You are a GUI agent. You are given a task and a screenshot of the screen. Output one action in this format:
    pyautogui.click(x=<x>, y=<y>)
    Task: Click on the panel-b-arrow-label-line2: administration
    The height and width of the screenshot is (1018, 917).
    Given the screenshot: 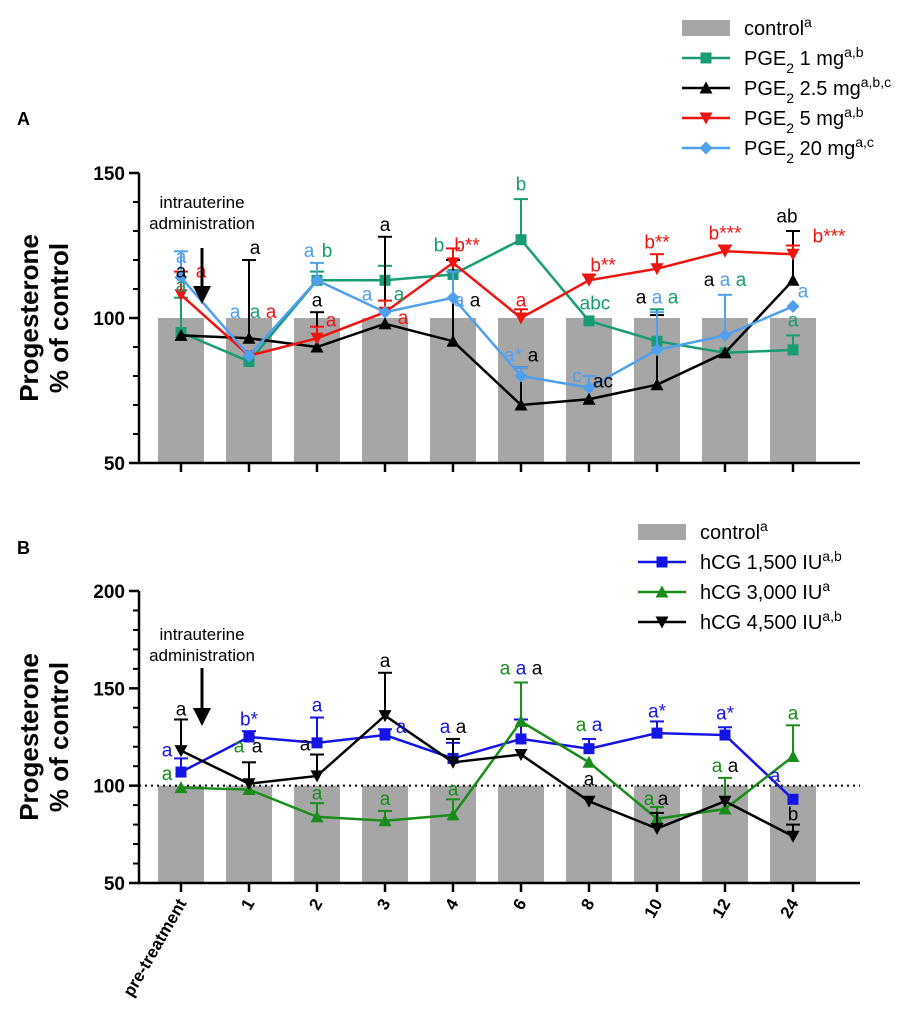 What is the action you would take?
    pyautogui.click(x=202, y=655)
    